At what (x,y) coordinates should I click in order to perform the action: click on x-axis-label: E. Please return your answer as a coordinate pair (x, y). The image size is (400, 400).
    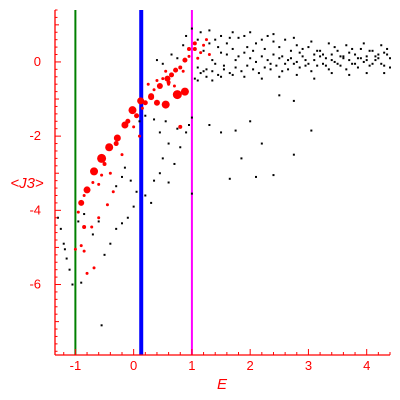
    Looking at the image, I should click on (222, 384).